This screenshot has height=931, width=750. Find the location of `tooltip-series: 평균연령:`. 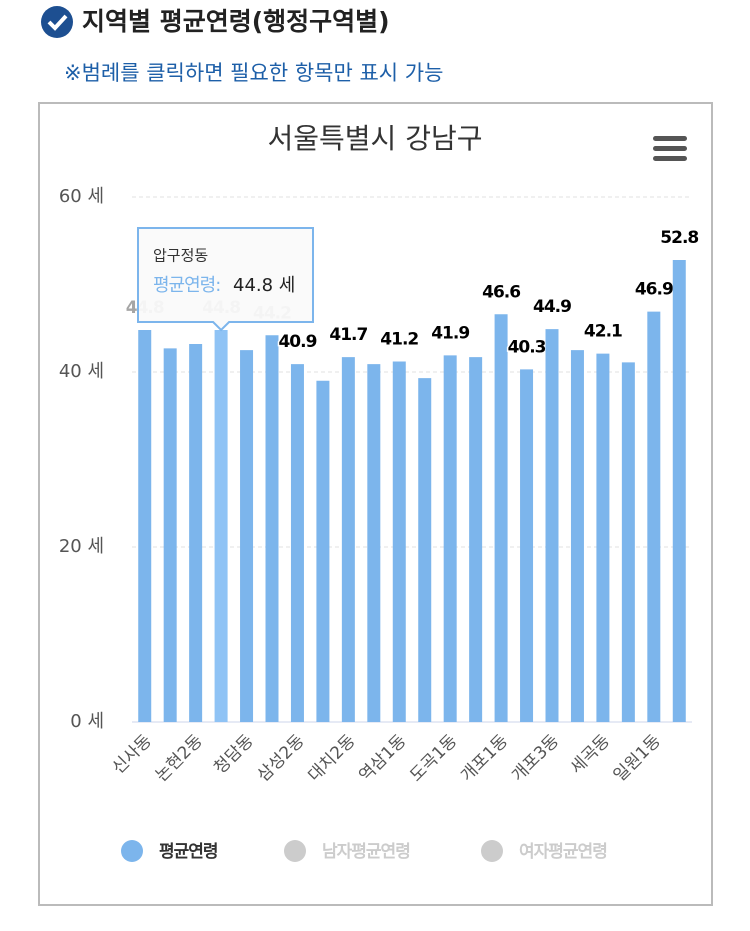

tooltip-series: 평균연령: is located at coordinates (186, 285).